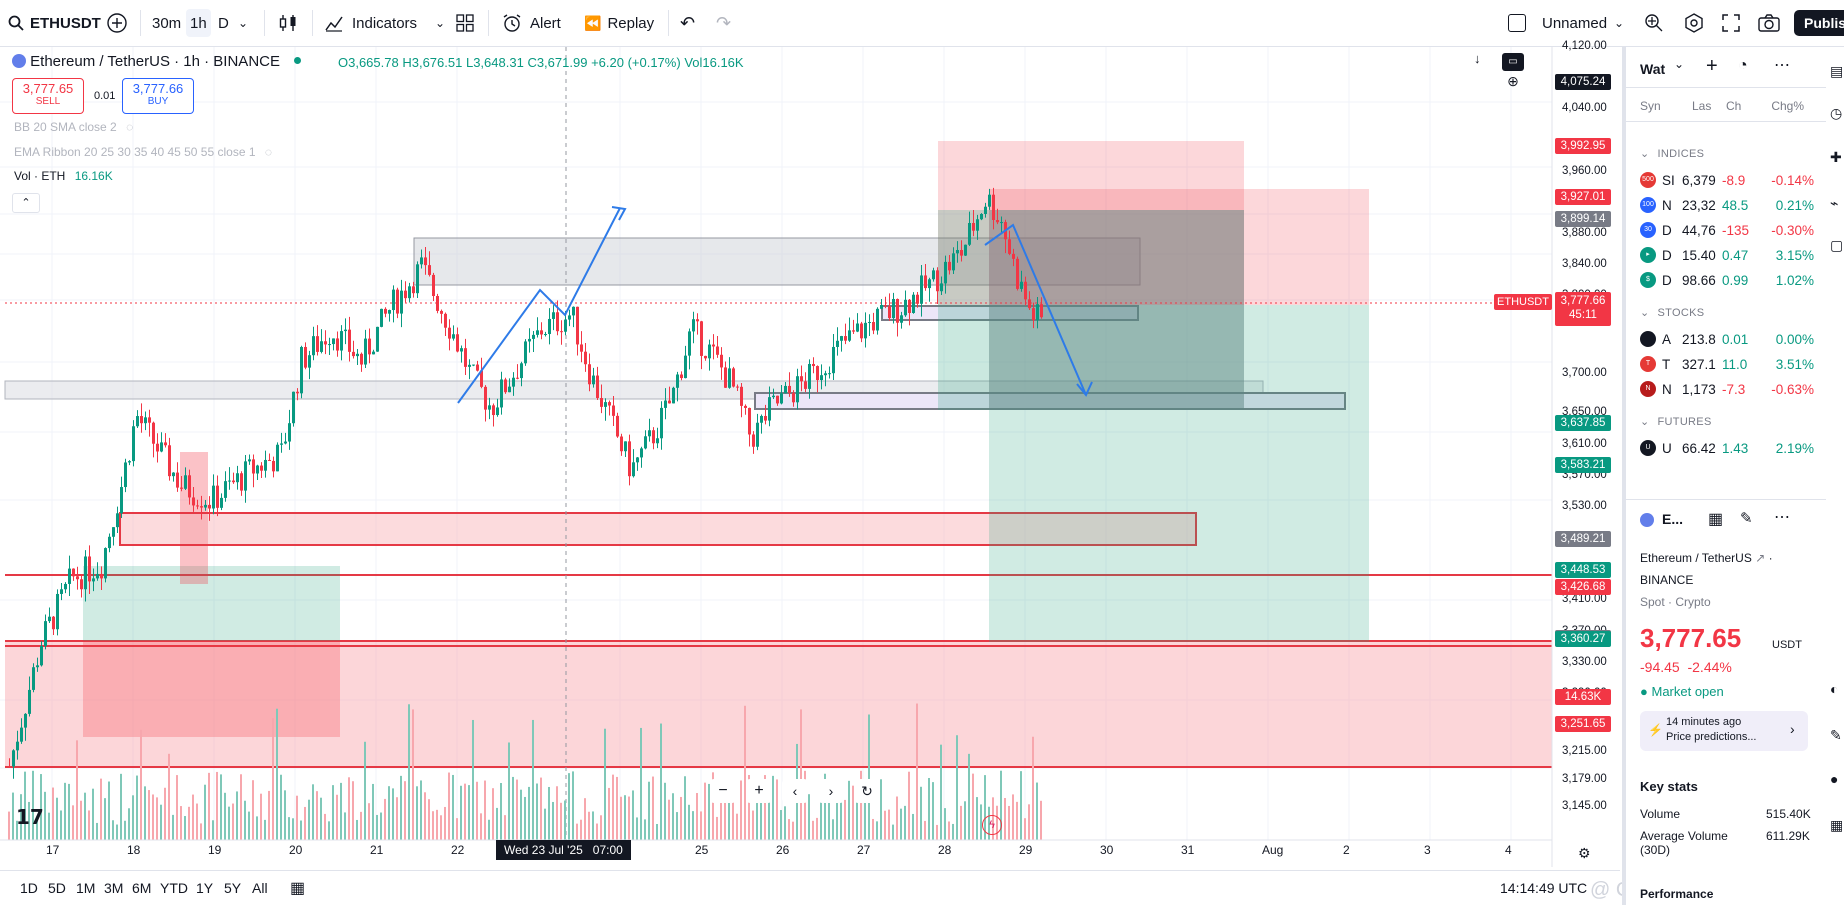 The height and width of the screenshot is (906, 1844). I want to click on indicator-bb: BB 20 SMA close 2 ◌, so click(73, 127).